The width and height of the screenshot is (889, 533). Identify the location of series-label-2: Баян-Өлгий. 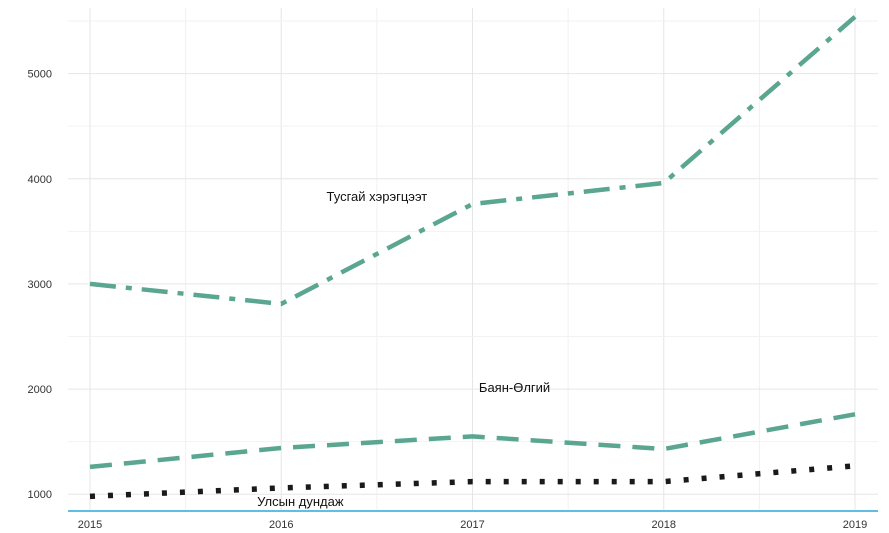
(514, 387).